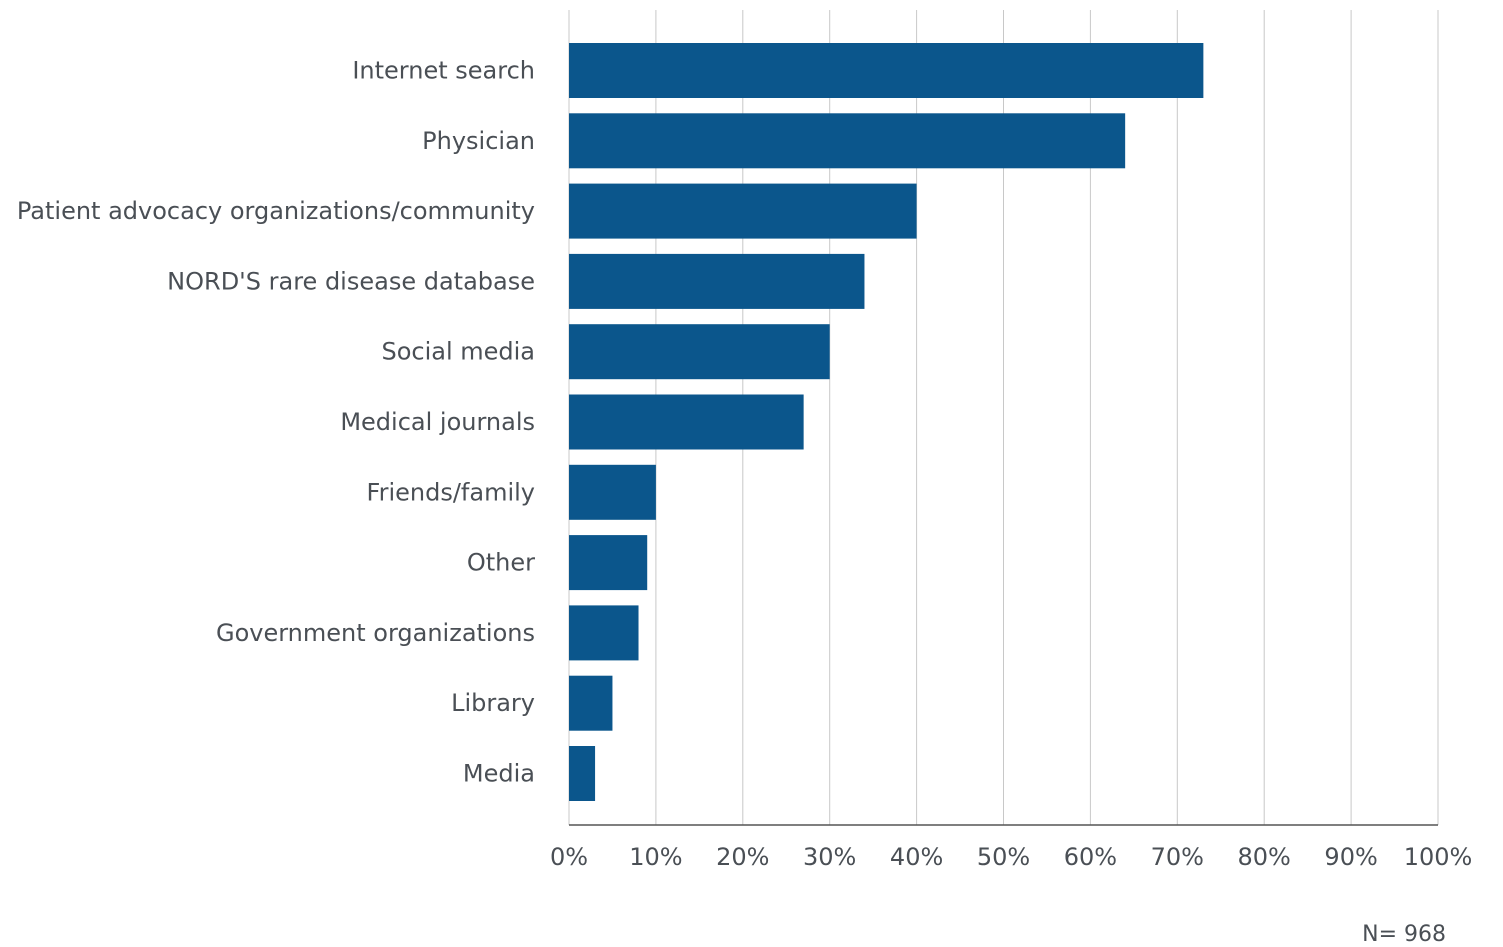  What do you see at coordinates (501, 563) in the screenshot?
I see `category-label: Other` at bounding box center [501, 563].